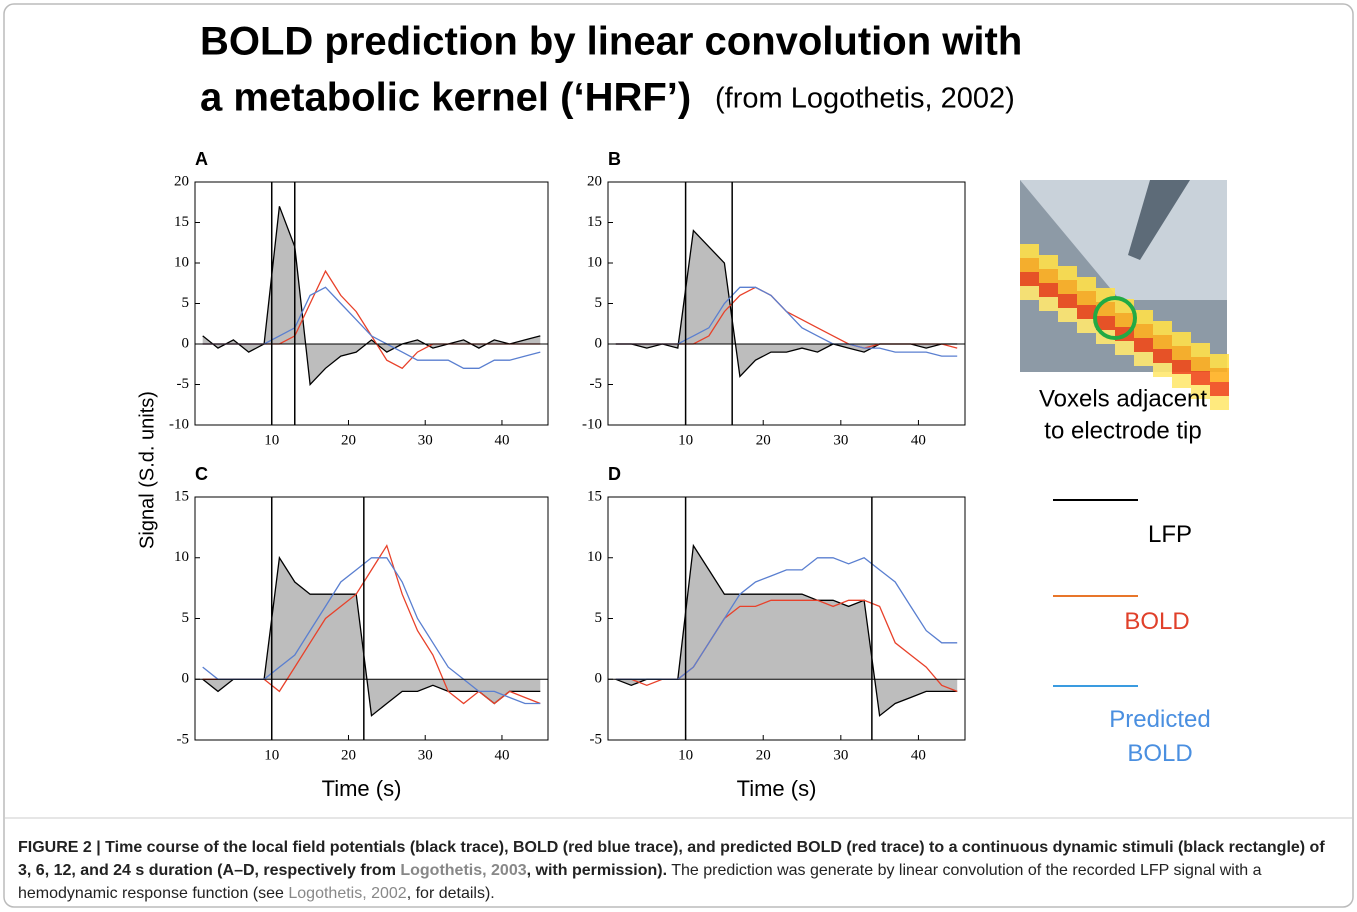  I want to click on panel-label: C, so click(201, 474).